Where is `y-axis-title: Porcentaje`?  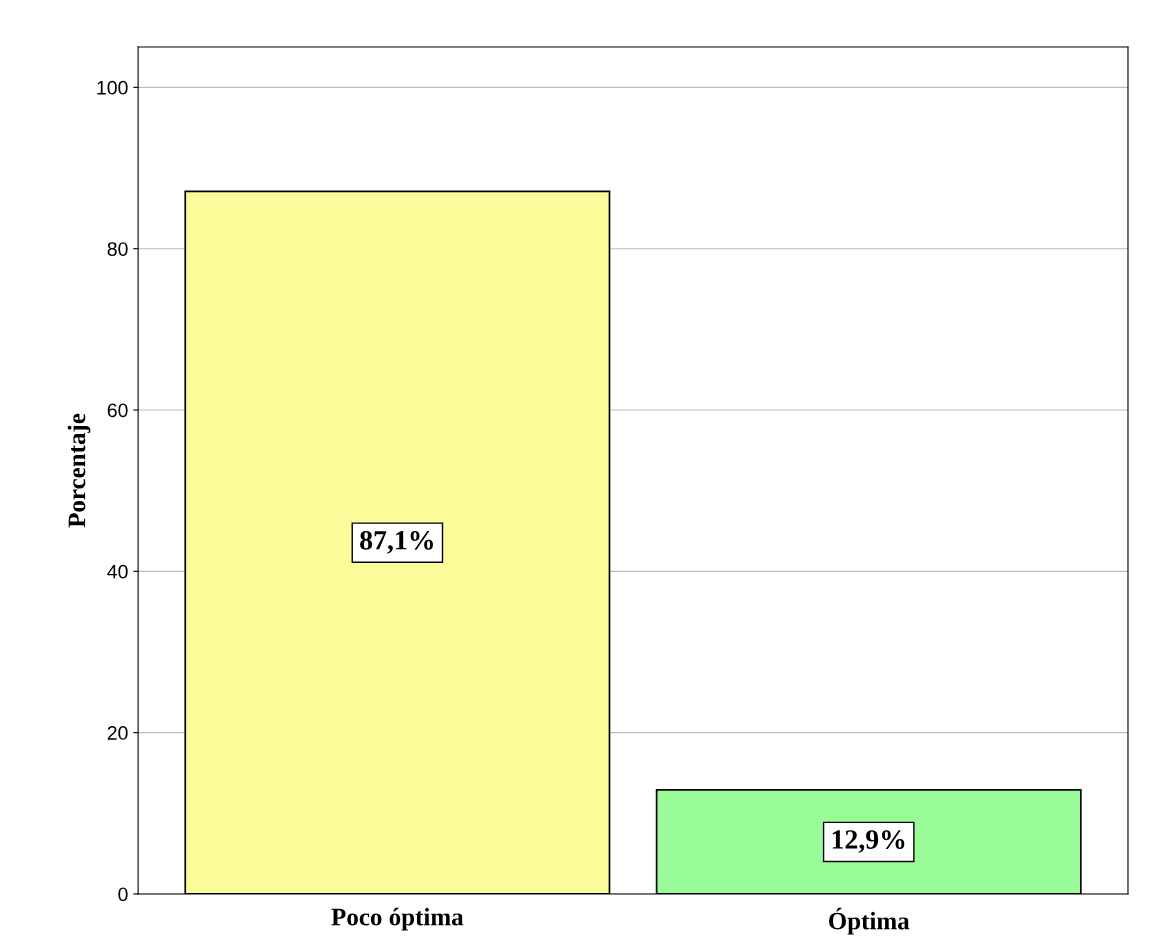 y-axis-title: Porcentaje is located at coordinates (79, 470).